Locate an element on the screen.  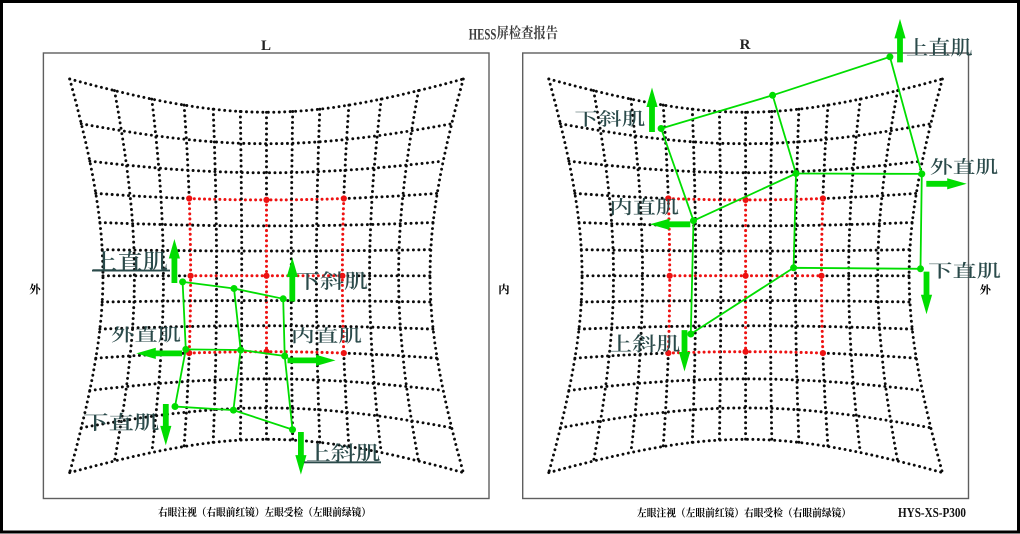
svg-text: HESS is located at coordinates (483, 34).